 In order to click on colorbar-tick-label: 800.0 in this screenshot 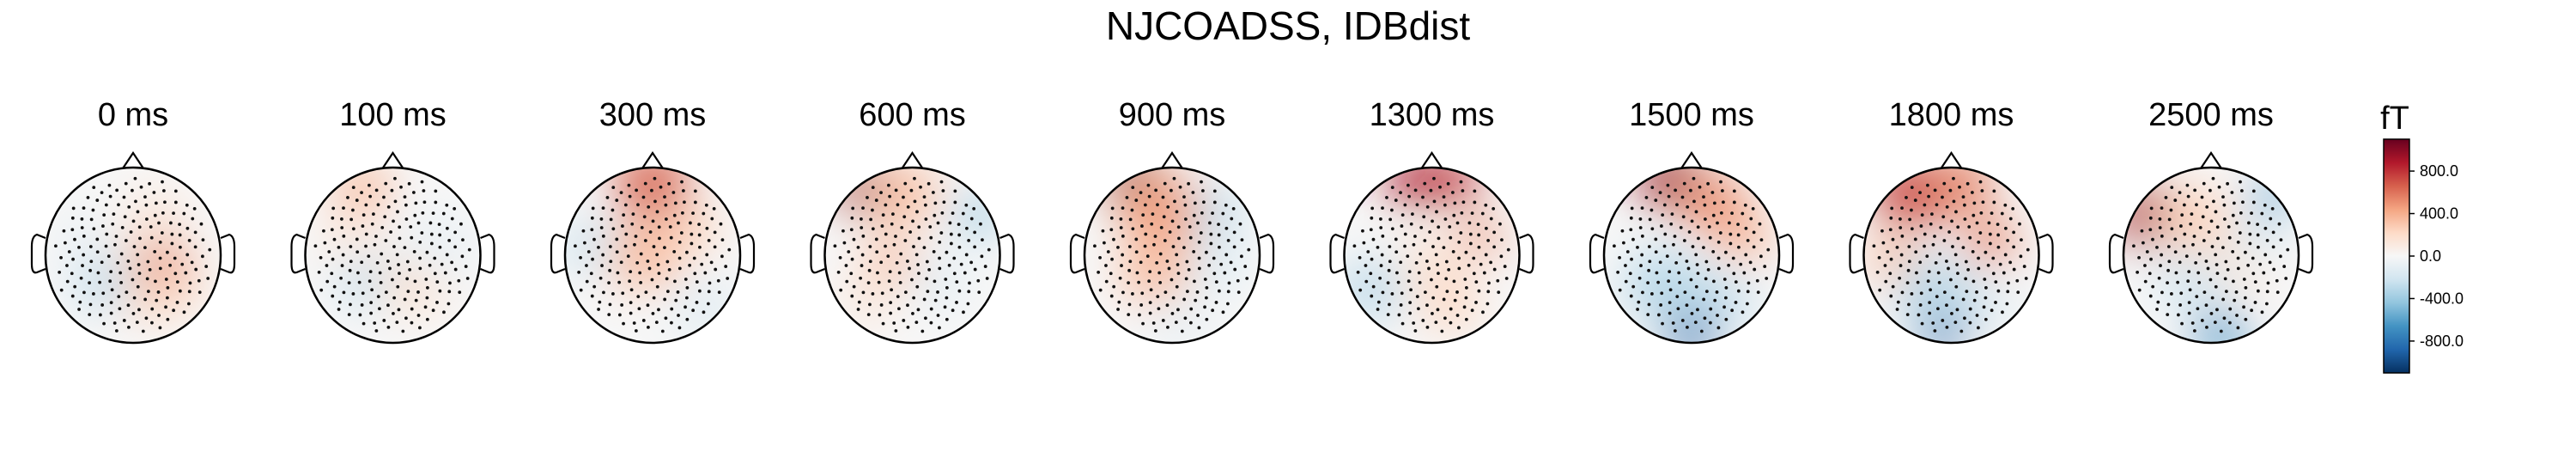, I will do `click(2439, 171)`.